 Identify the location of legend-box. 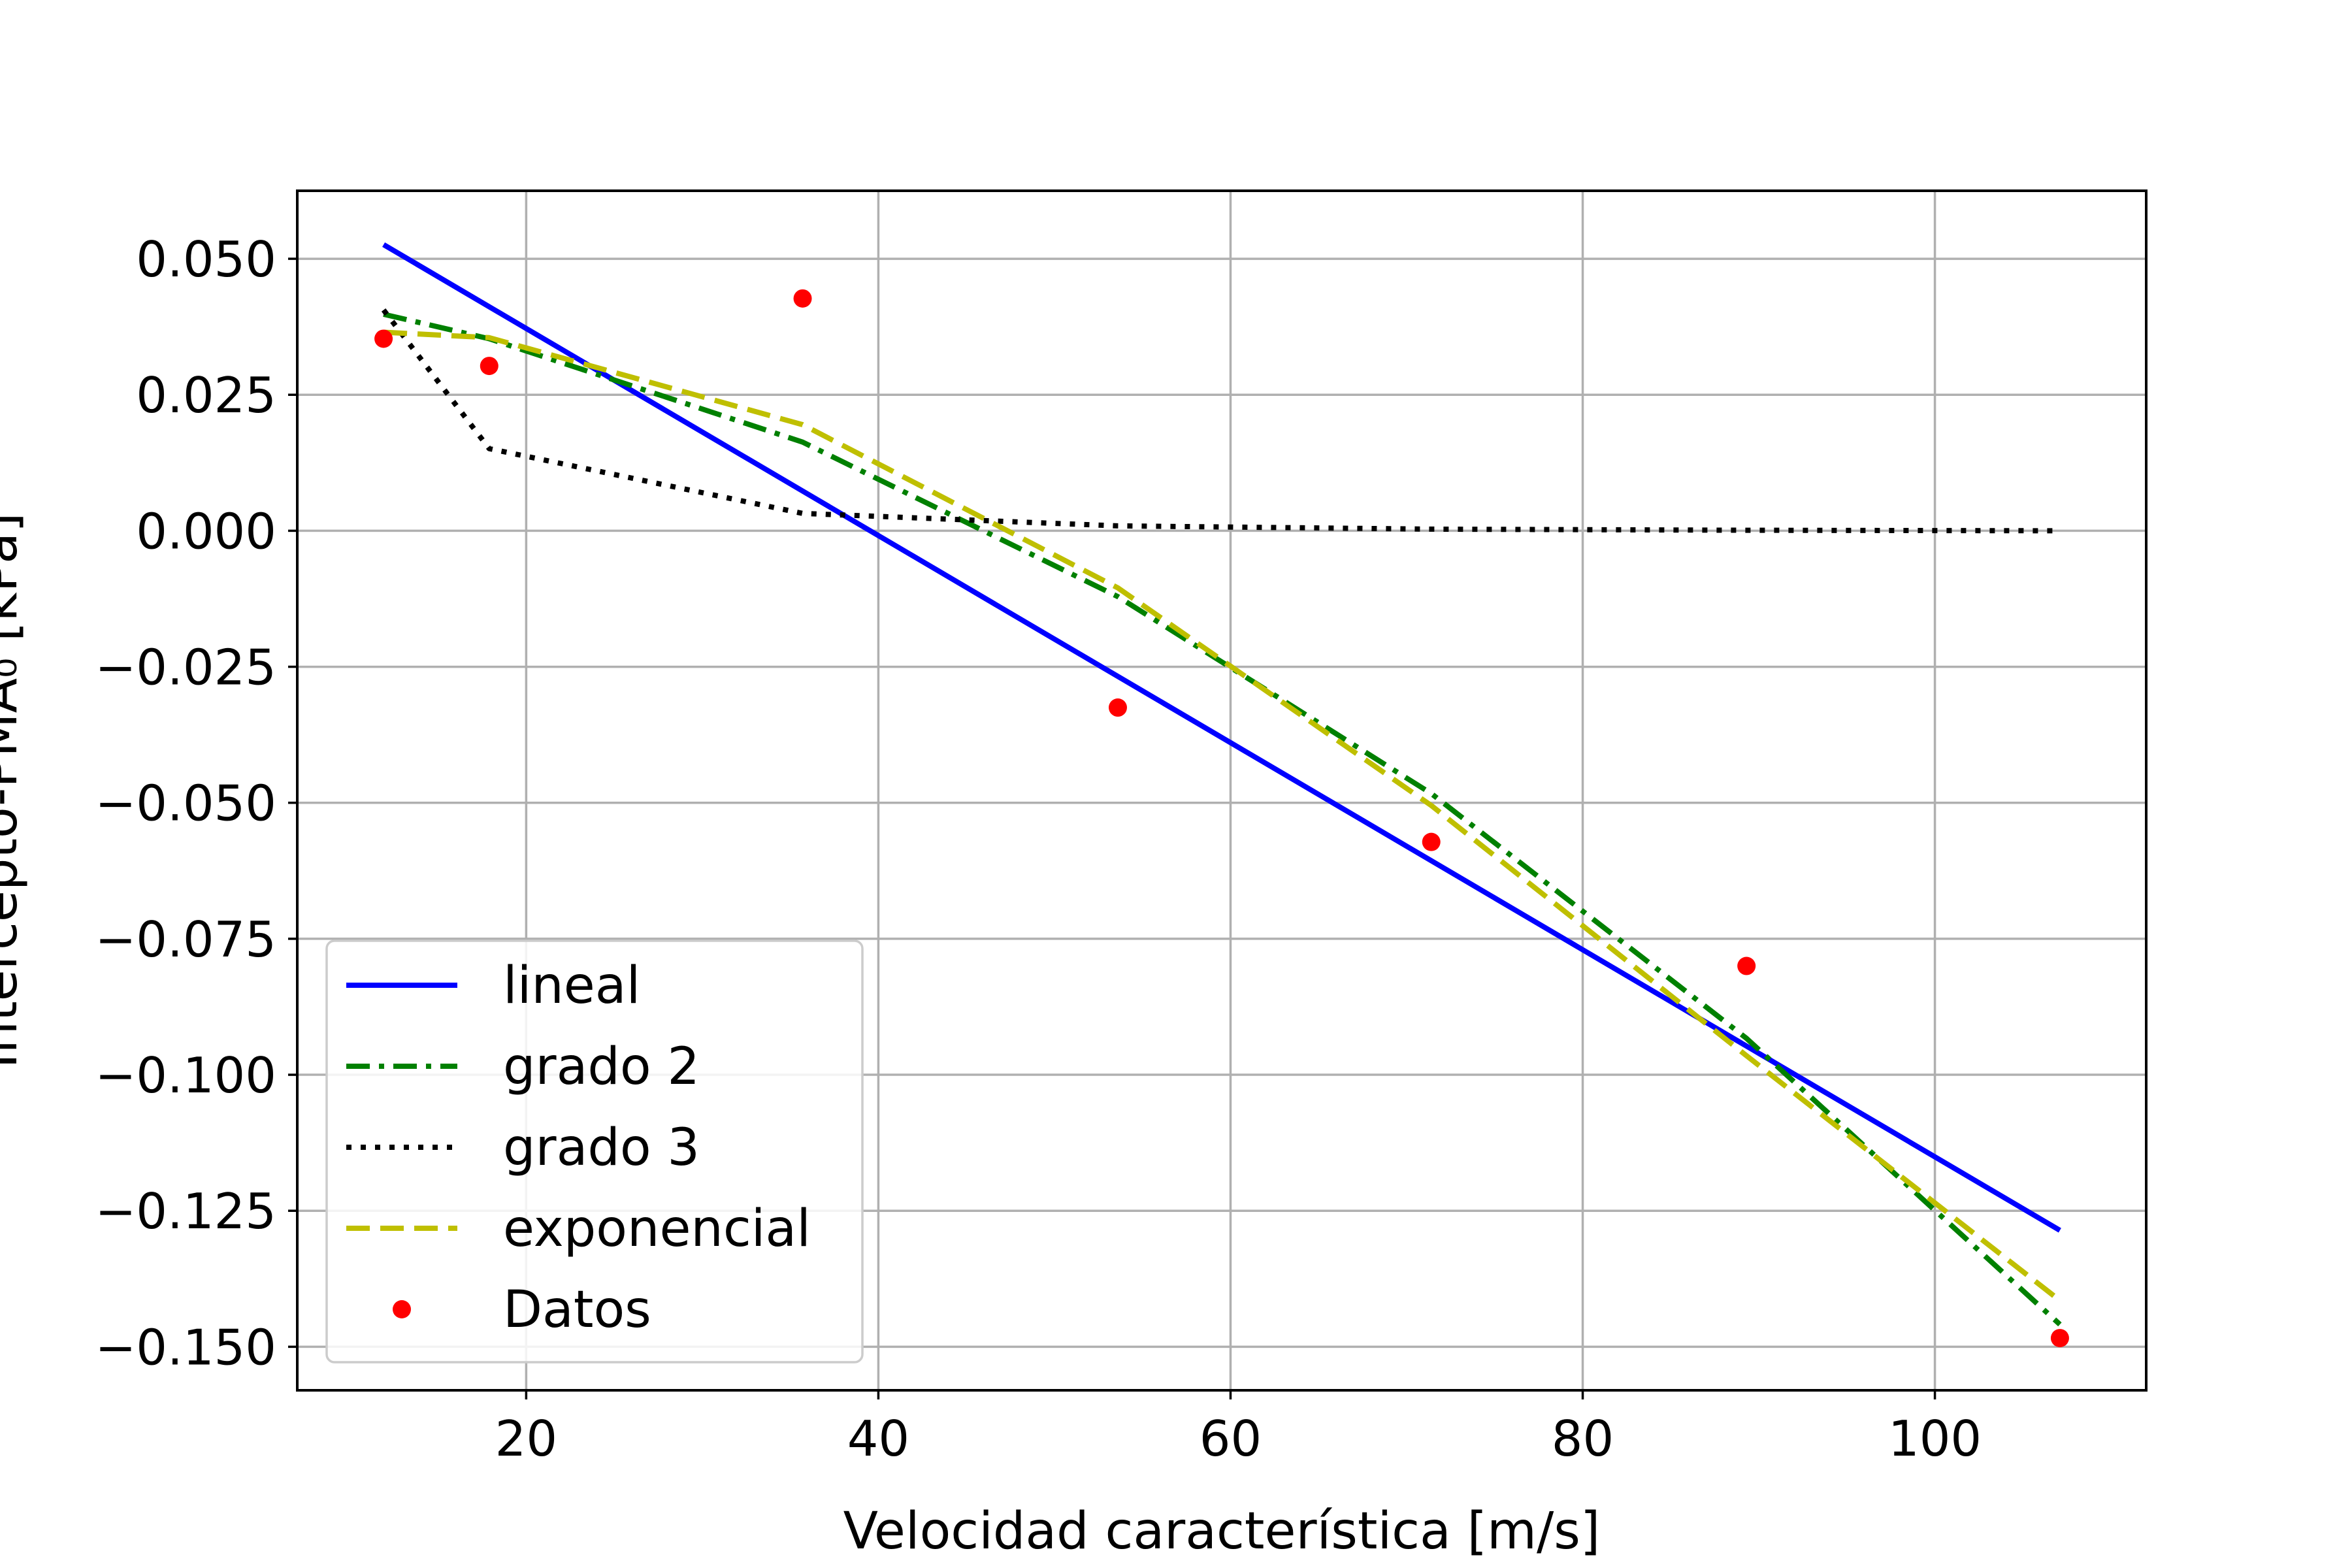
(594, 1151).